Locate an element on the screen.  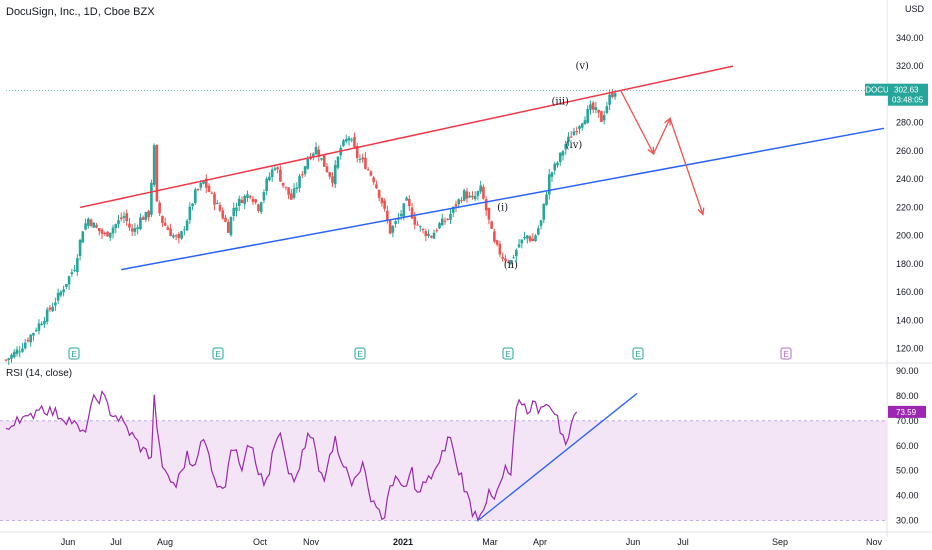
last-price-value: 302.63 is located at coordinates (906, 90).